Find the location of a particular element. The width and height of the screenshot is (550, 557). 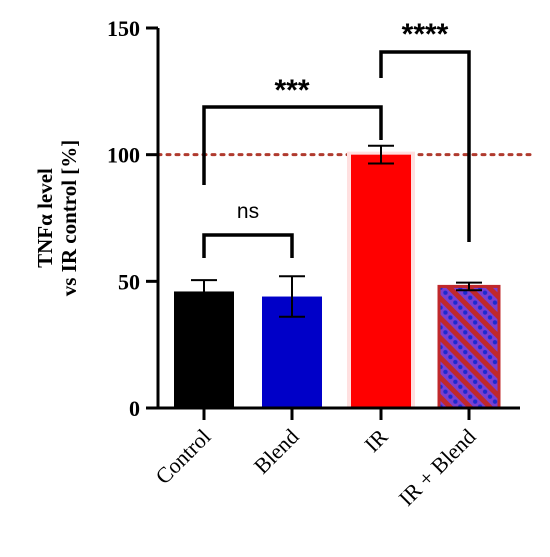

significance-label-2: **** is located at coordinates (425, 34).